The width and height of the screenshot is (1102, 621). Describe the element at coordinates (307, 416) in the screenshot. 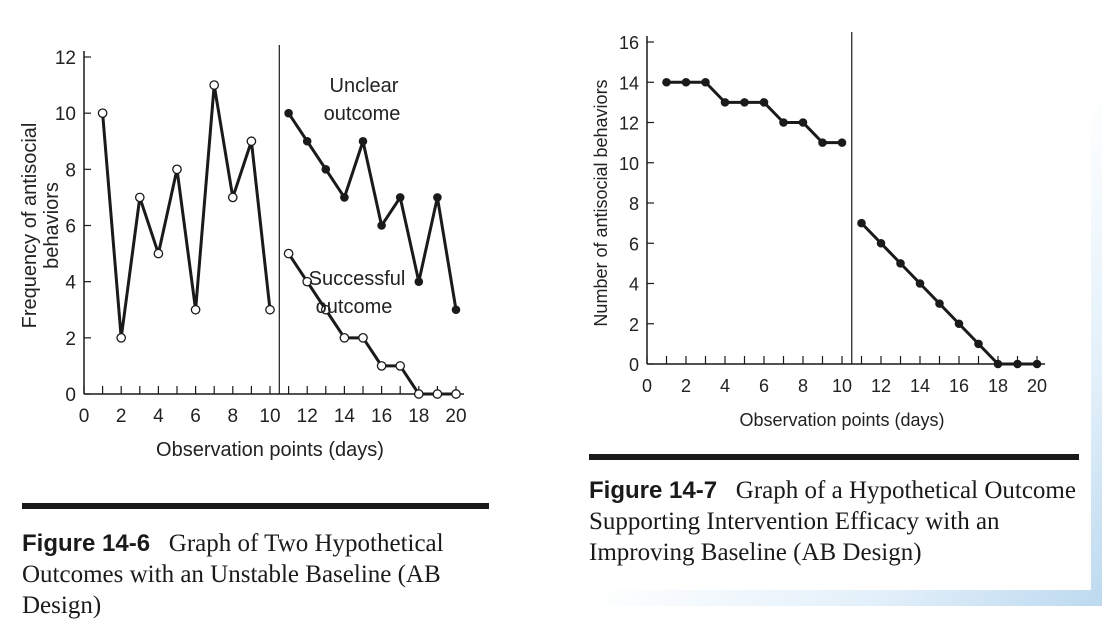

I see `x-tick-label: 12` at that location.